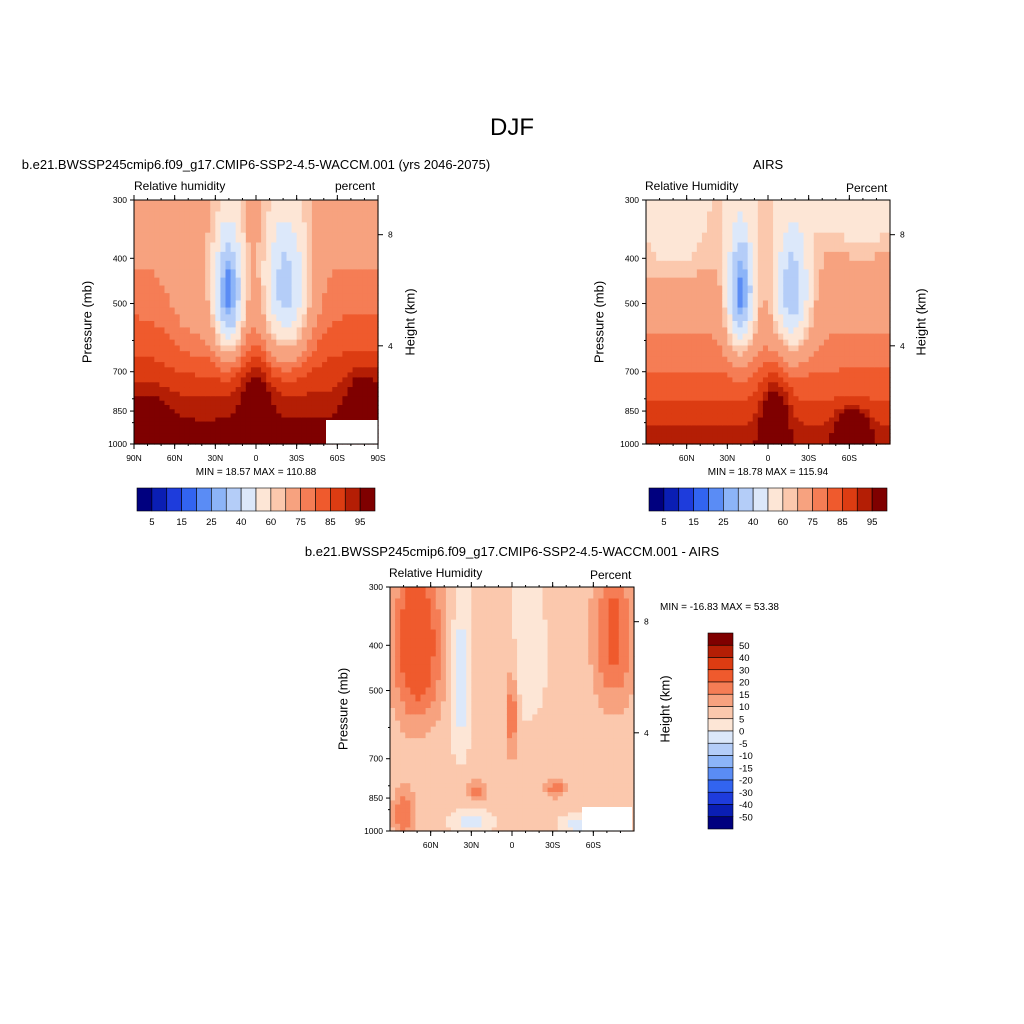 This screenshot has height=1024, width=1024. What do you see at coordinates (263, 499) in the screenshot?
I see `panel1-colorbar-swatch` at bounding box center [263, 499].